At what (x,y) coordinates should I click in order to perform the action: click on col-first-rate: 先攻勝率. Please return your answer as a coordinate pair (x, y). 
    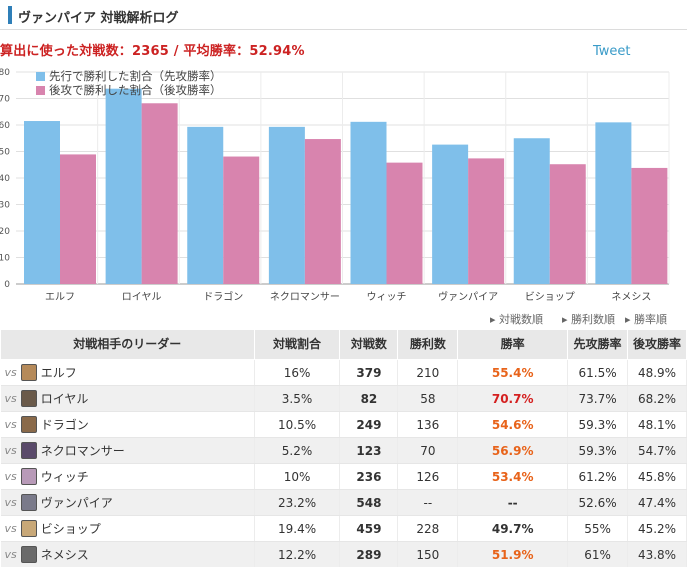
    Looking at the image, I should click on (598, 344).